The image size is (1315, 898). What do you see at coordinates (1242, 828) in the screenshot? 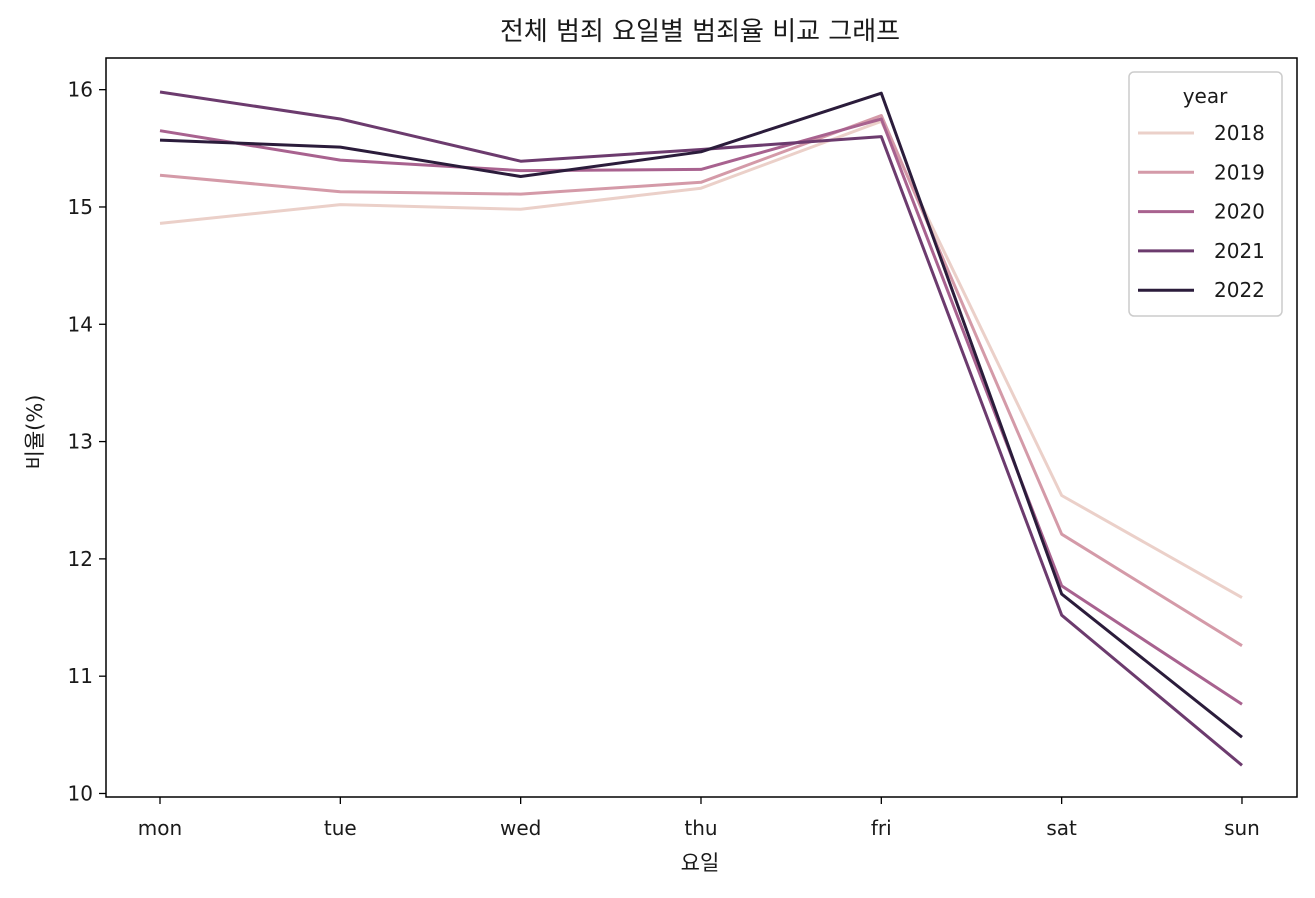
I see `x-tick-label: sun` at bounding box center [1242, 828].